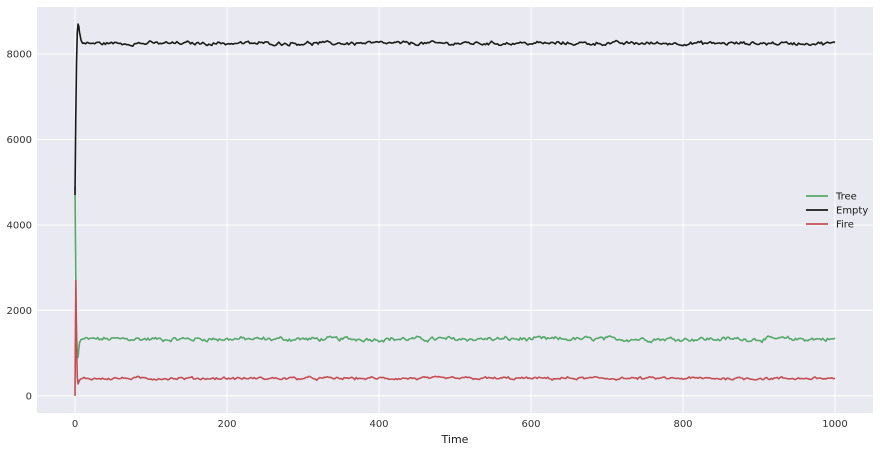 Image resolution: width=880 pixels, height=456 pixels. What do you see at coordinates (846, 197) in the screenshot?
I see `legend-label-tree: Tree` at bounding box center [846, 197].